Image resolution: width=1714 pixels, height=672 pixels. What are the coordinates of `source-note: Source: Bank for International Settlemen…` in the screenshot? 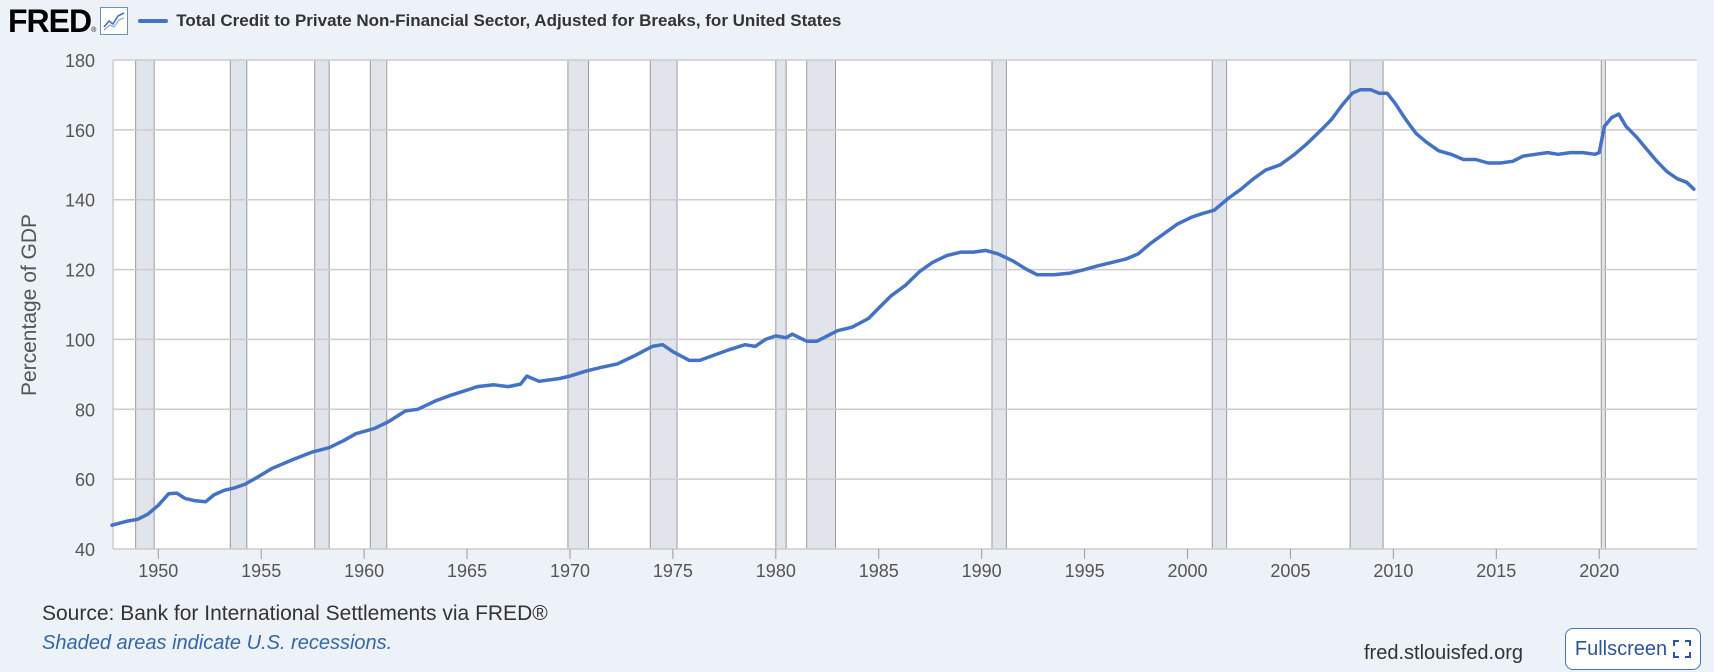 It's located at (295, 613).